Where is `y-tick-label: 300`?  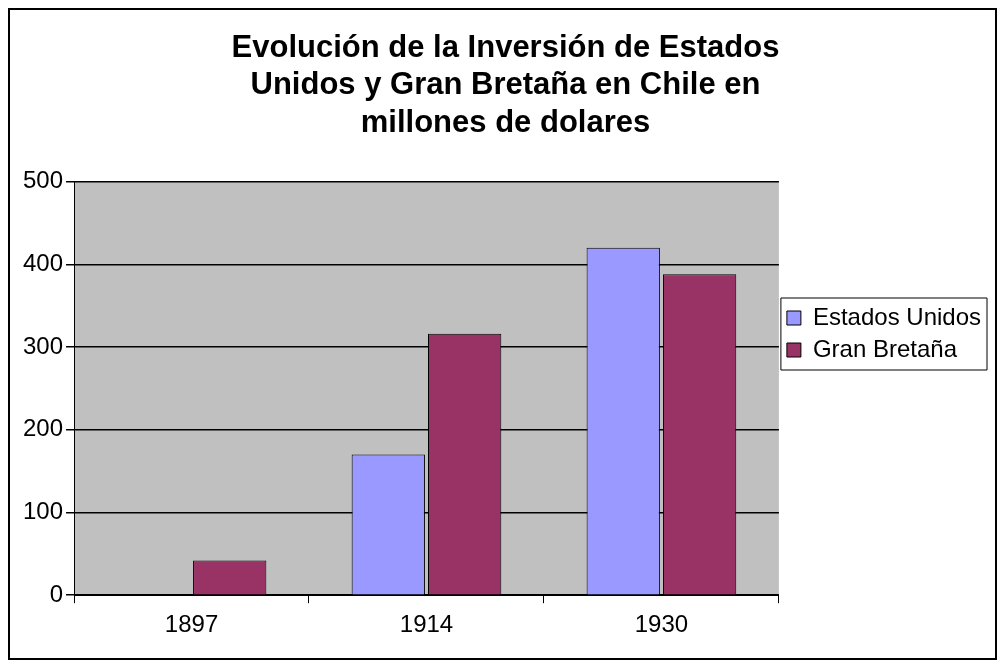
y-tick-label: 300 is located at coordinates (43, 345).